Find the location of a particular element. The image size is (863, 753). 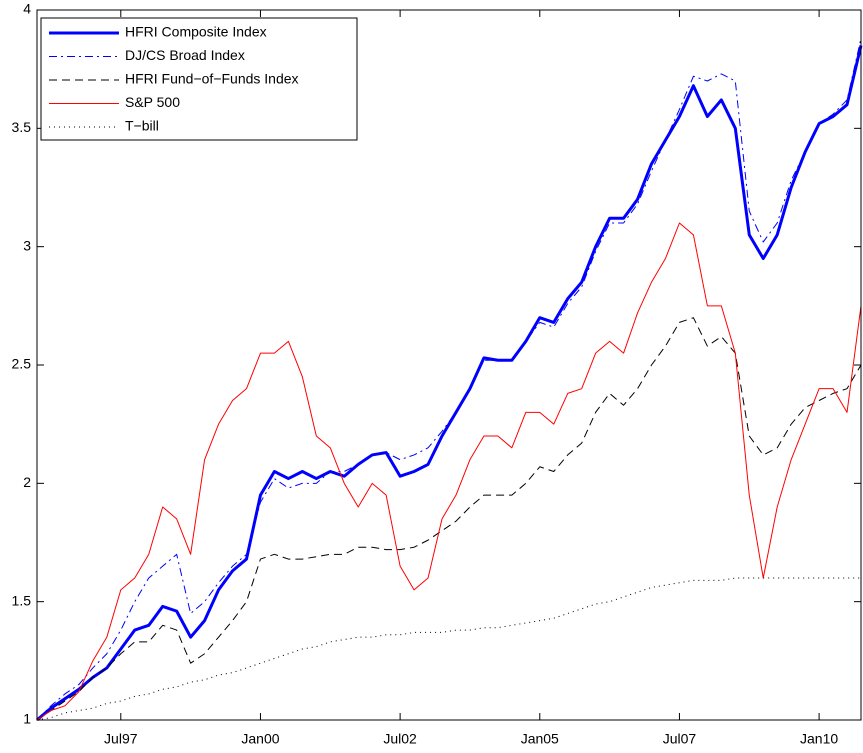

y-tick-label: 3 is located at coordinates (27, 245).